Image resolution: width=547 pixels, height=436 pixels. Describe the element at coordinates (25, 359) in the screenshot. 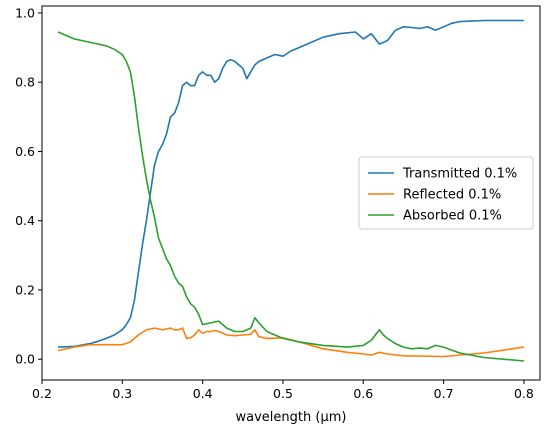

I see `y-tick-label: 0.0` at that location.